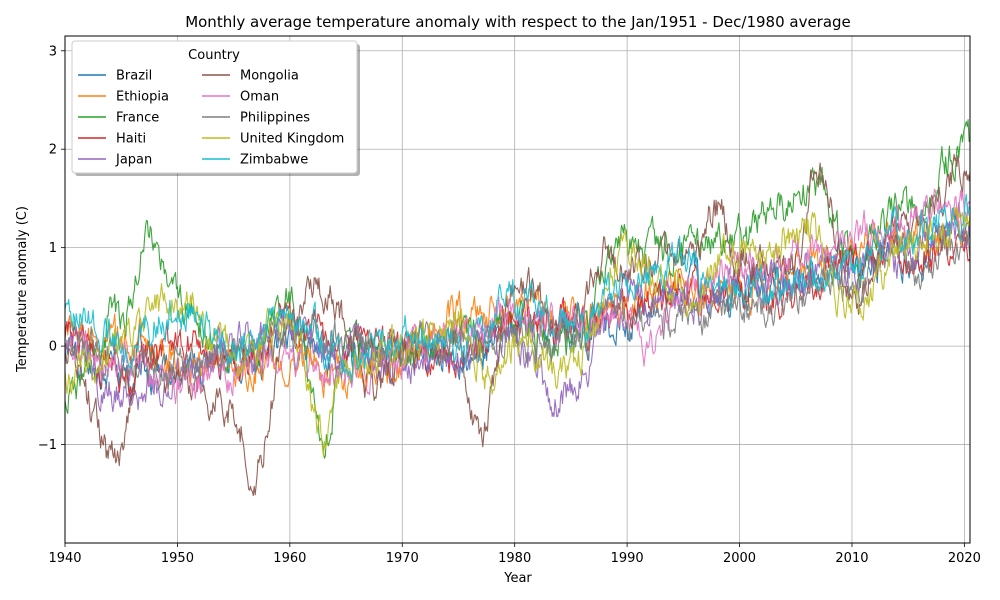  I want to click on legend-box, so click(214, 107).